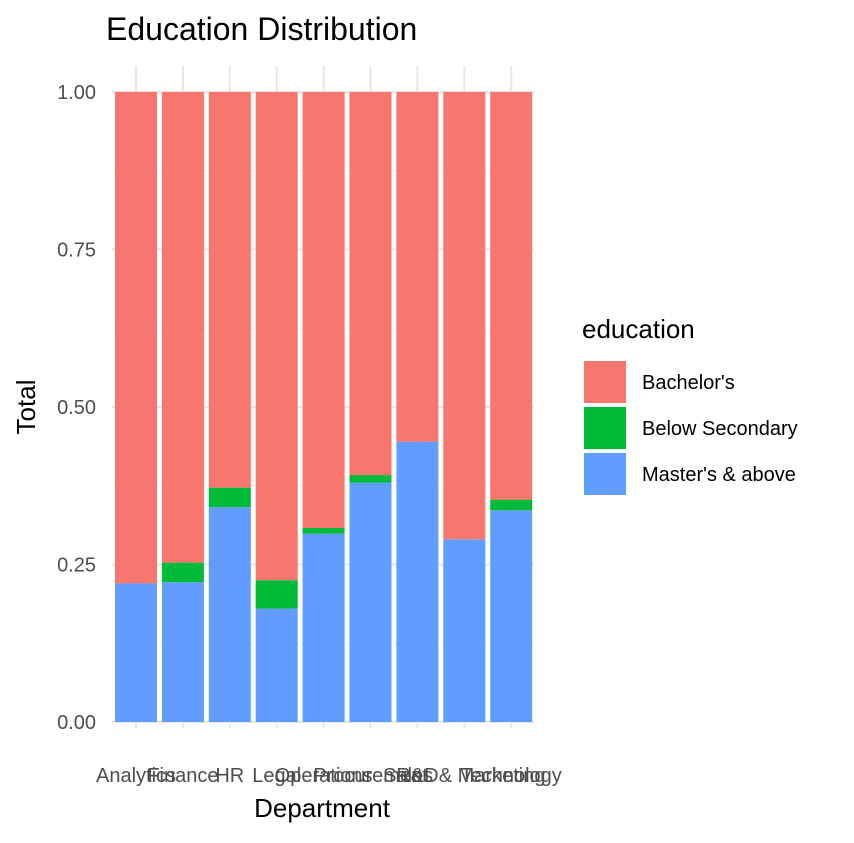 The height and width of the screenshot is (843, 854). I want to click on x-tick-label-3: Legal, so click(276, 776).